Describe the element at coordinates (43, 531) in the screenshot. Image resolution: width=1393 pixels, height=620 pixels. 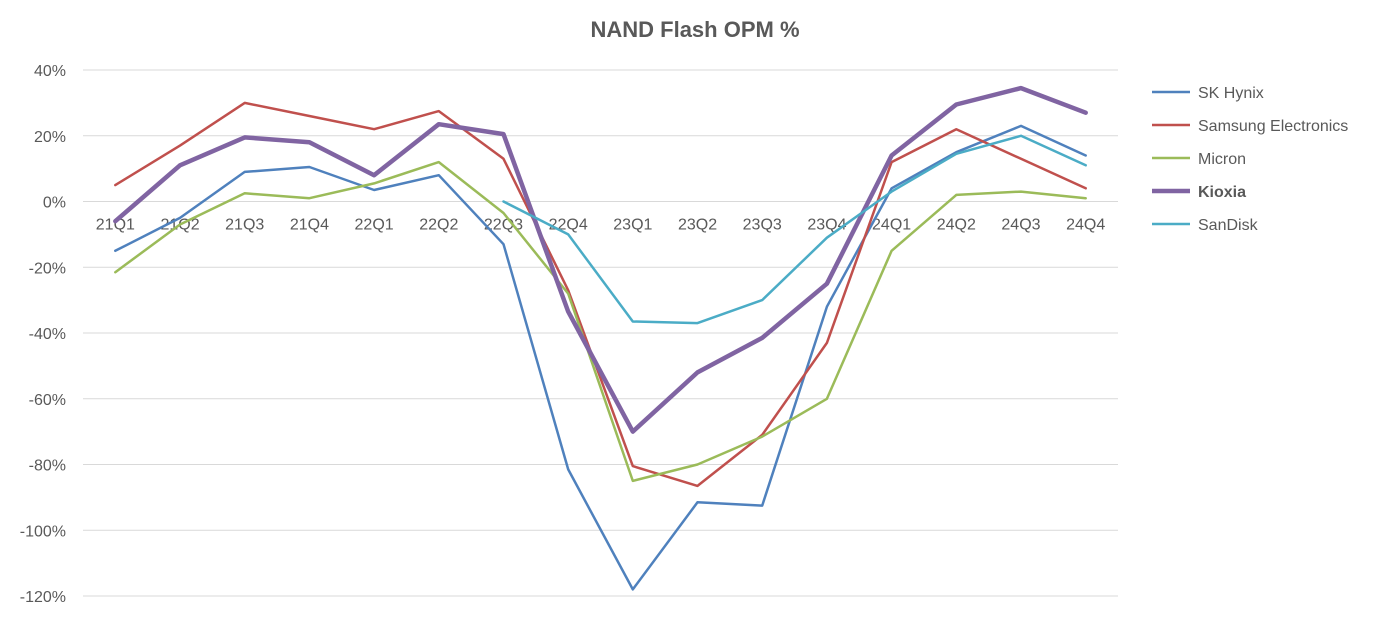
I see `y-tick-label: -100%` at that location.